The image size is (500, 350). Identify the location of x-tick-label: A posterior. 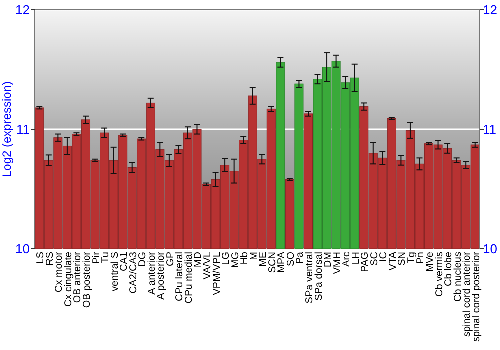
(162, 275).